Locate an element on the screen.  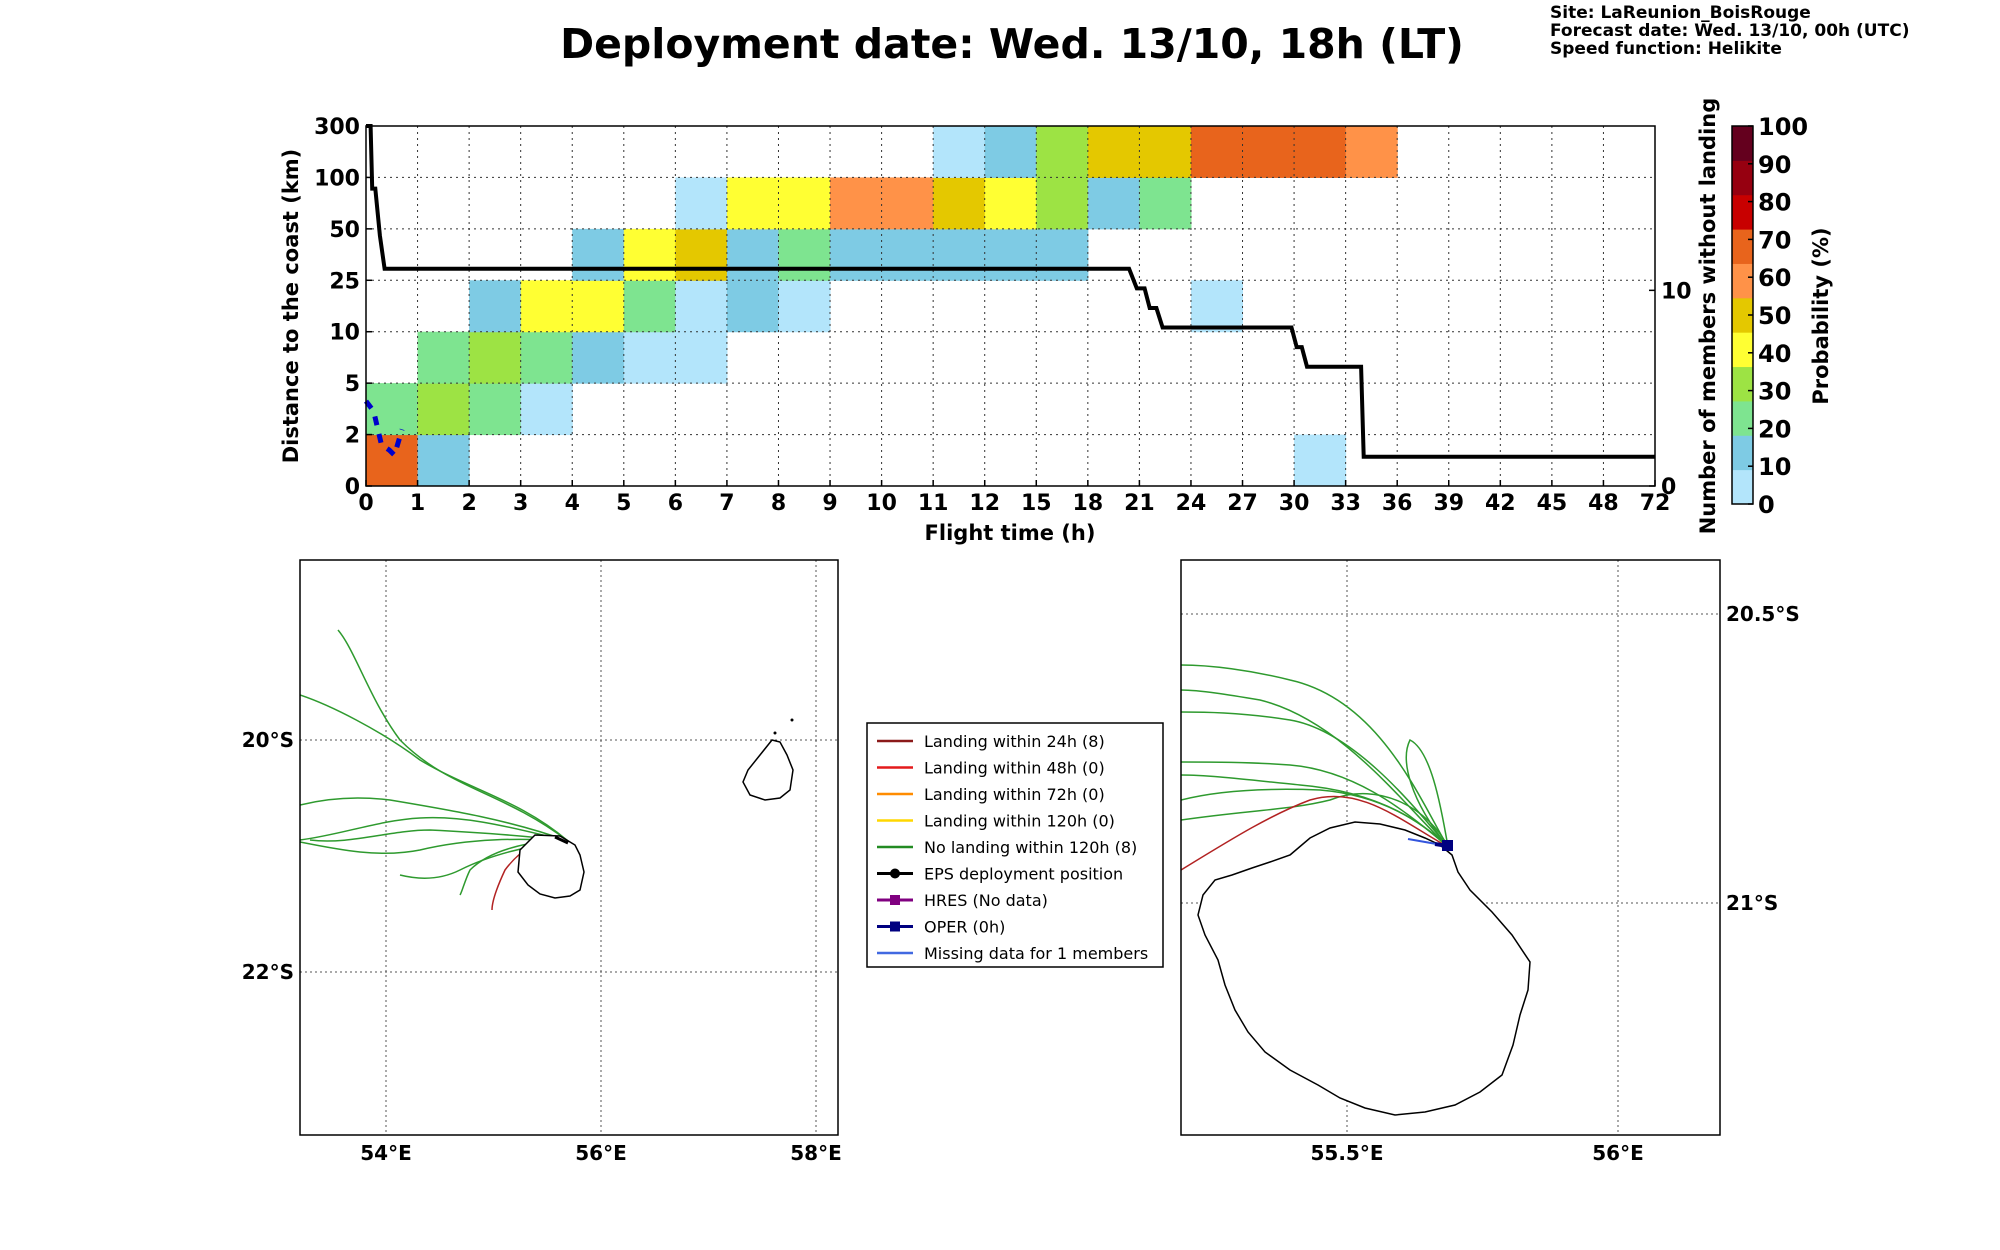
colorbar-tick-label: 100 is located at coordinates (1783, 127).